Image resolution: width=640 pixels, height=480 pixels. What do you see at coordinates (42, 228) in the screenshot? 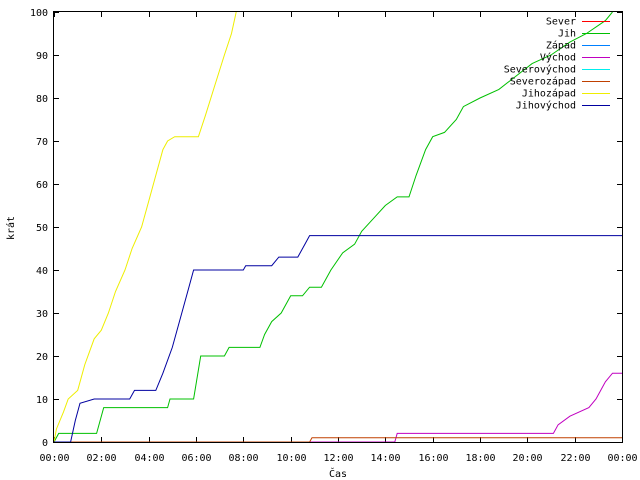
I see `y-tick-label: 50` at bounding box center [42, 228].